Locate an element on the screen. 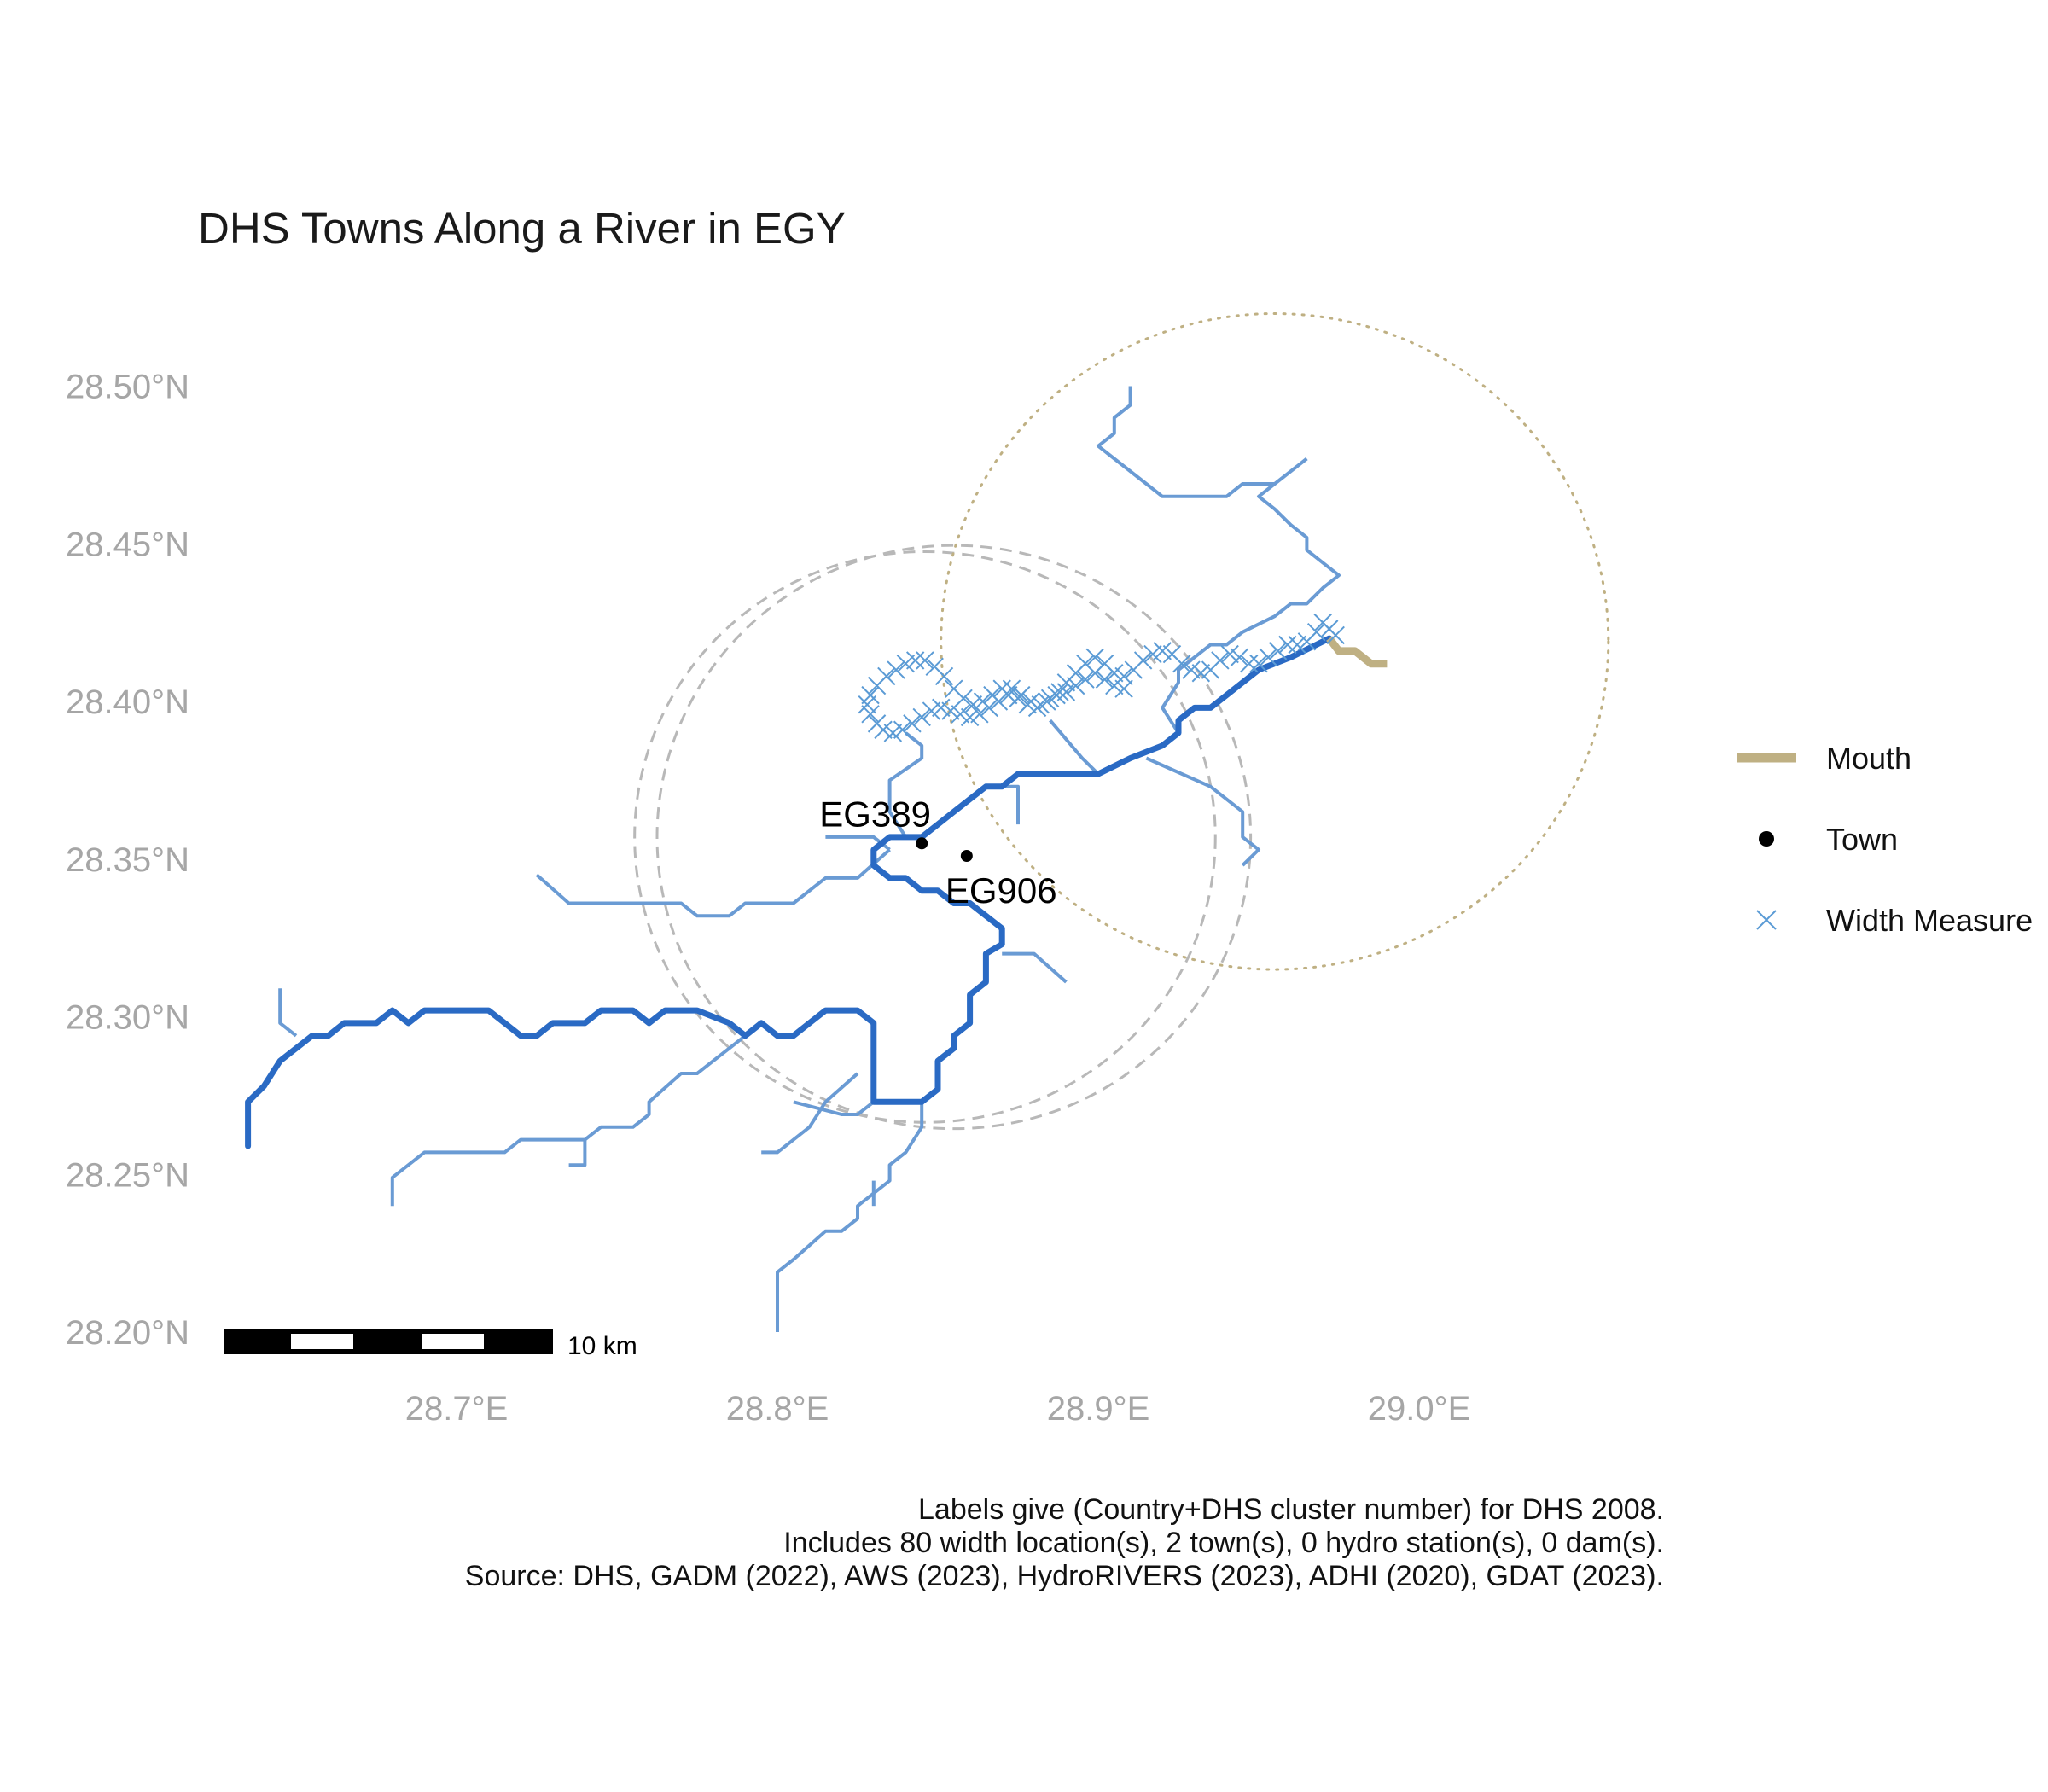  legend-width-cross is located at coordinates (1766, 920).